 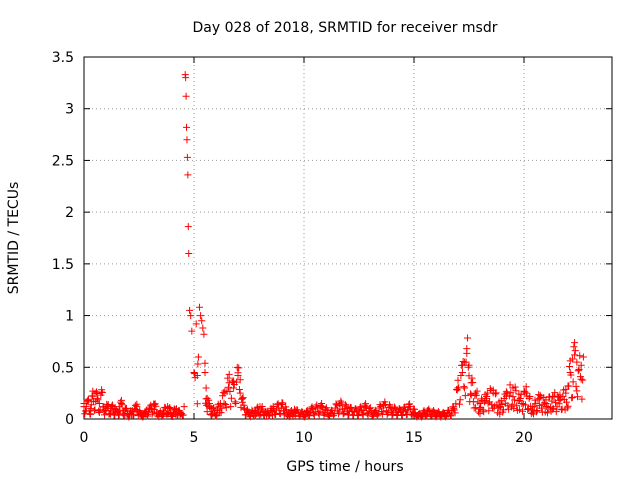 What do you see at coordinates (306, 438) in the screenshot?
I see `x-tick-labels: 0 5 10 15 20` at bounding box center [306, 438].